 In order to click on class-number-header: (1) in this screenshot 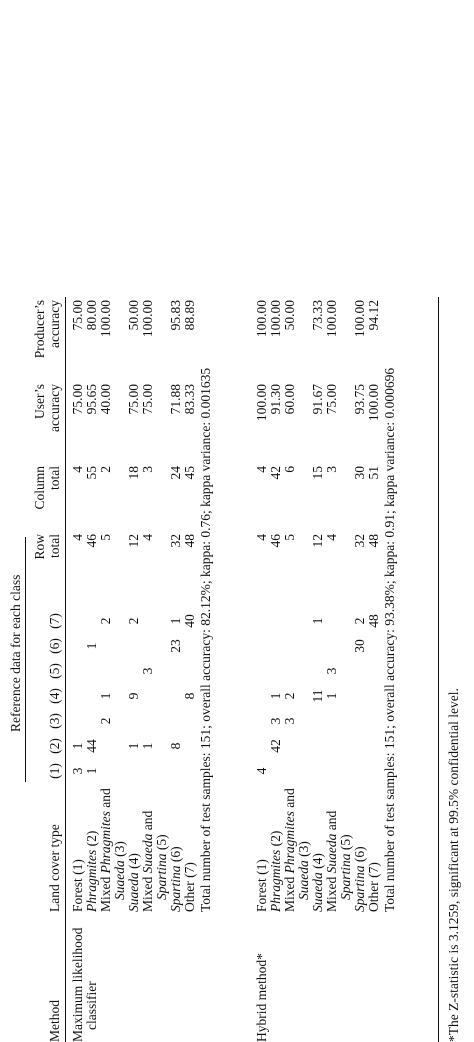, I will do `click(54, 771)`.